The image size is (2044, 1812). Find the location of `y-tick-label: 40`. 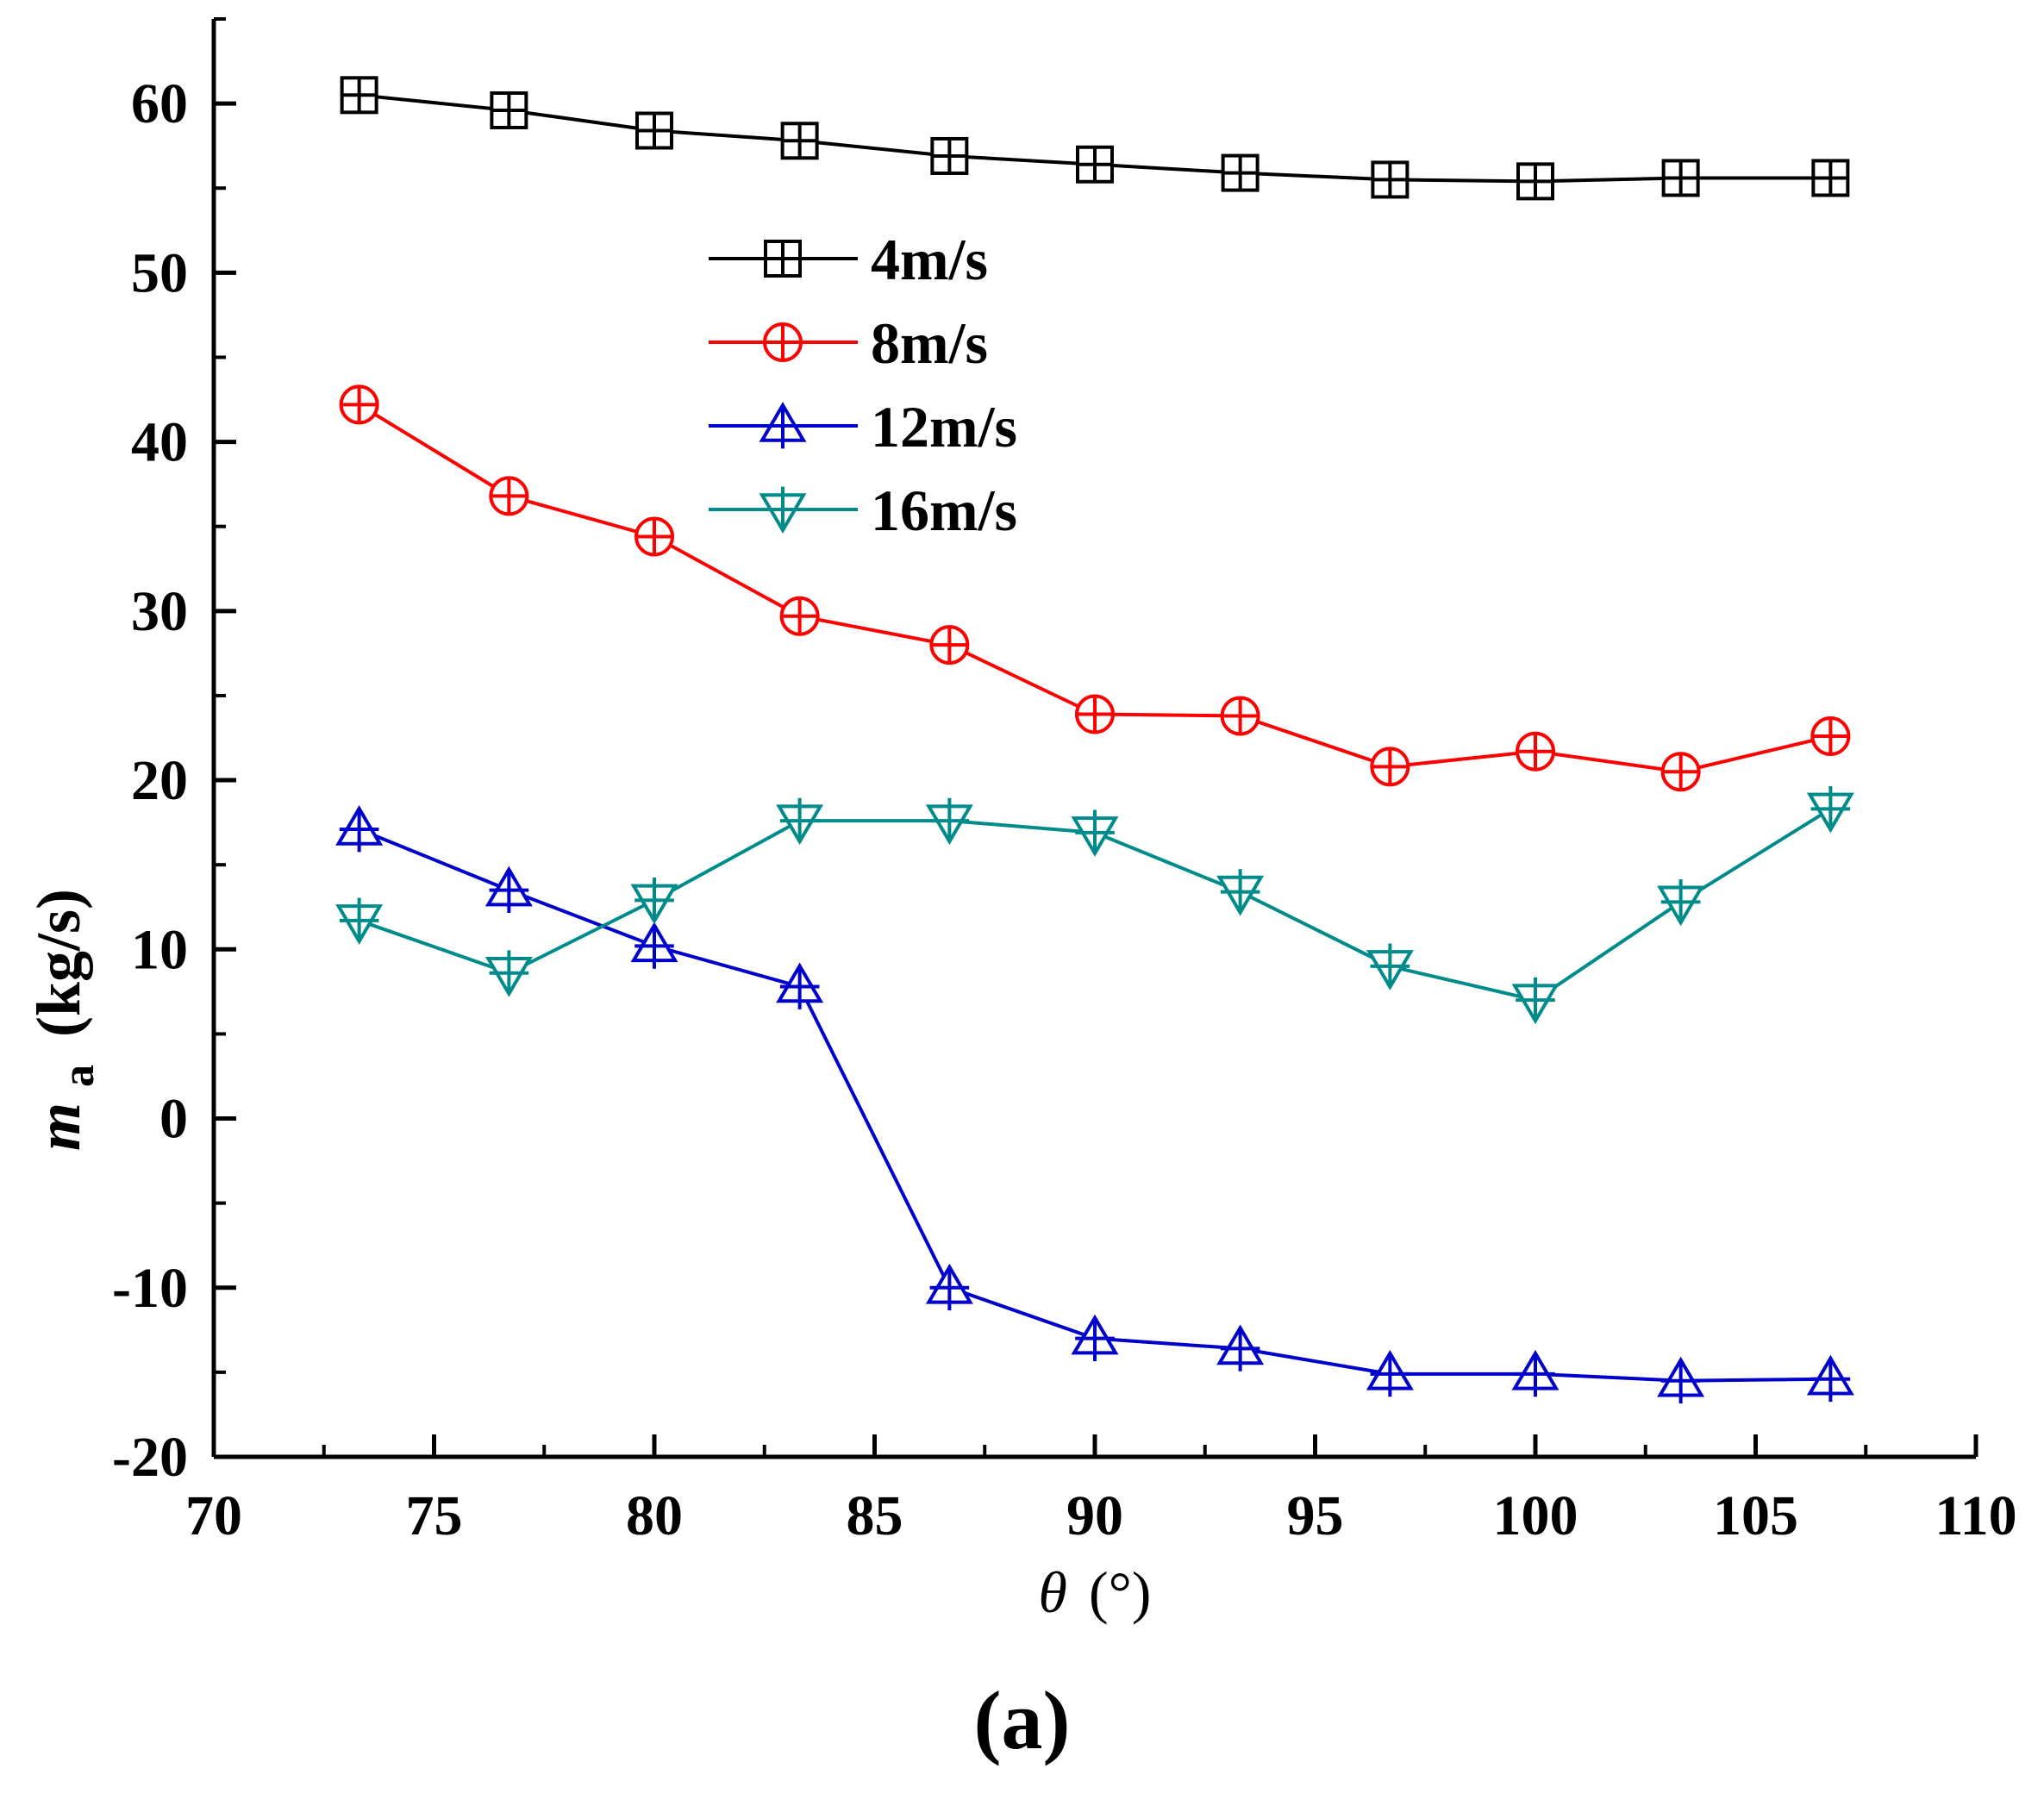

y-tick-label: 40 is located at coordinates (159, 443).